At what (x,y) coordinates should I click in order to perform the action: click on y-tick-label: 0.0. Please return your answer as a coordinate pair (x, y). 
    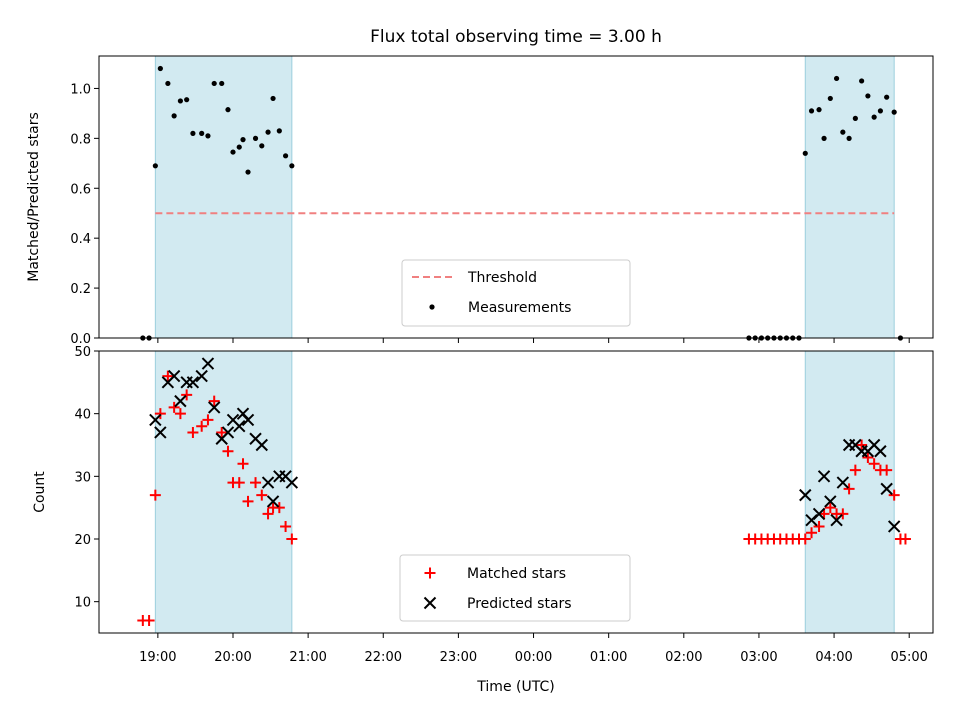
    Looking at the image, I should click on (80, 339).